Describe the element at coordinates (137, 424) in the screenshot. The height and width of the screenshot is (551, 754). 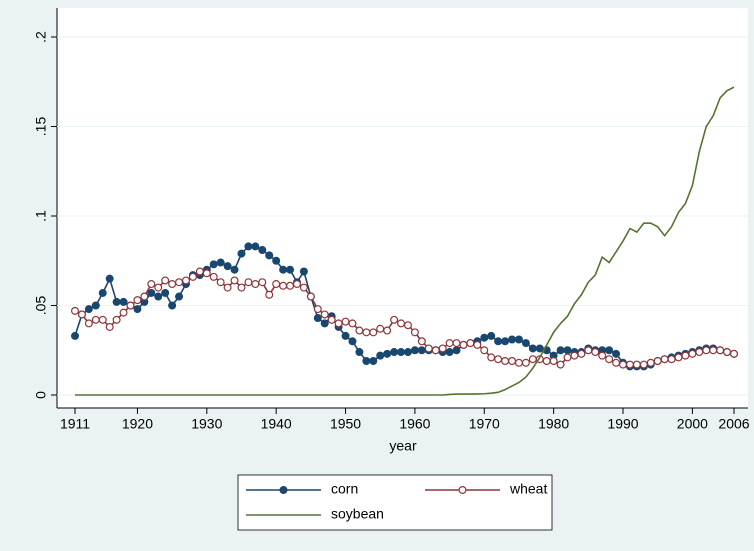
I see `x-tick-label: 1920` at that location.